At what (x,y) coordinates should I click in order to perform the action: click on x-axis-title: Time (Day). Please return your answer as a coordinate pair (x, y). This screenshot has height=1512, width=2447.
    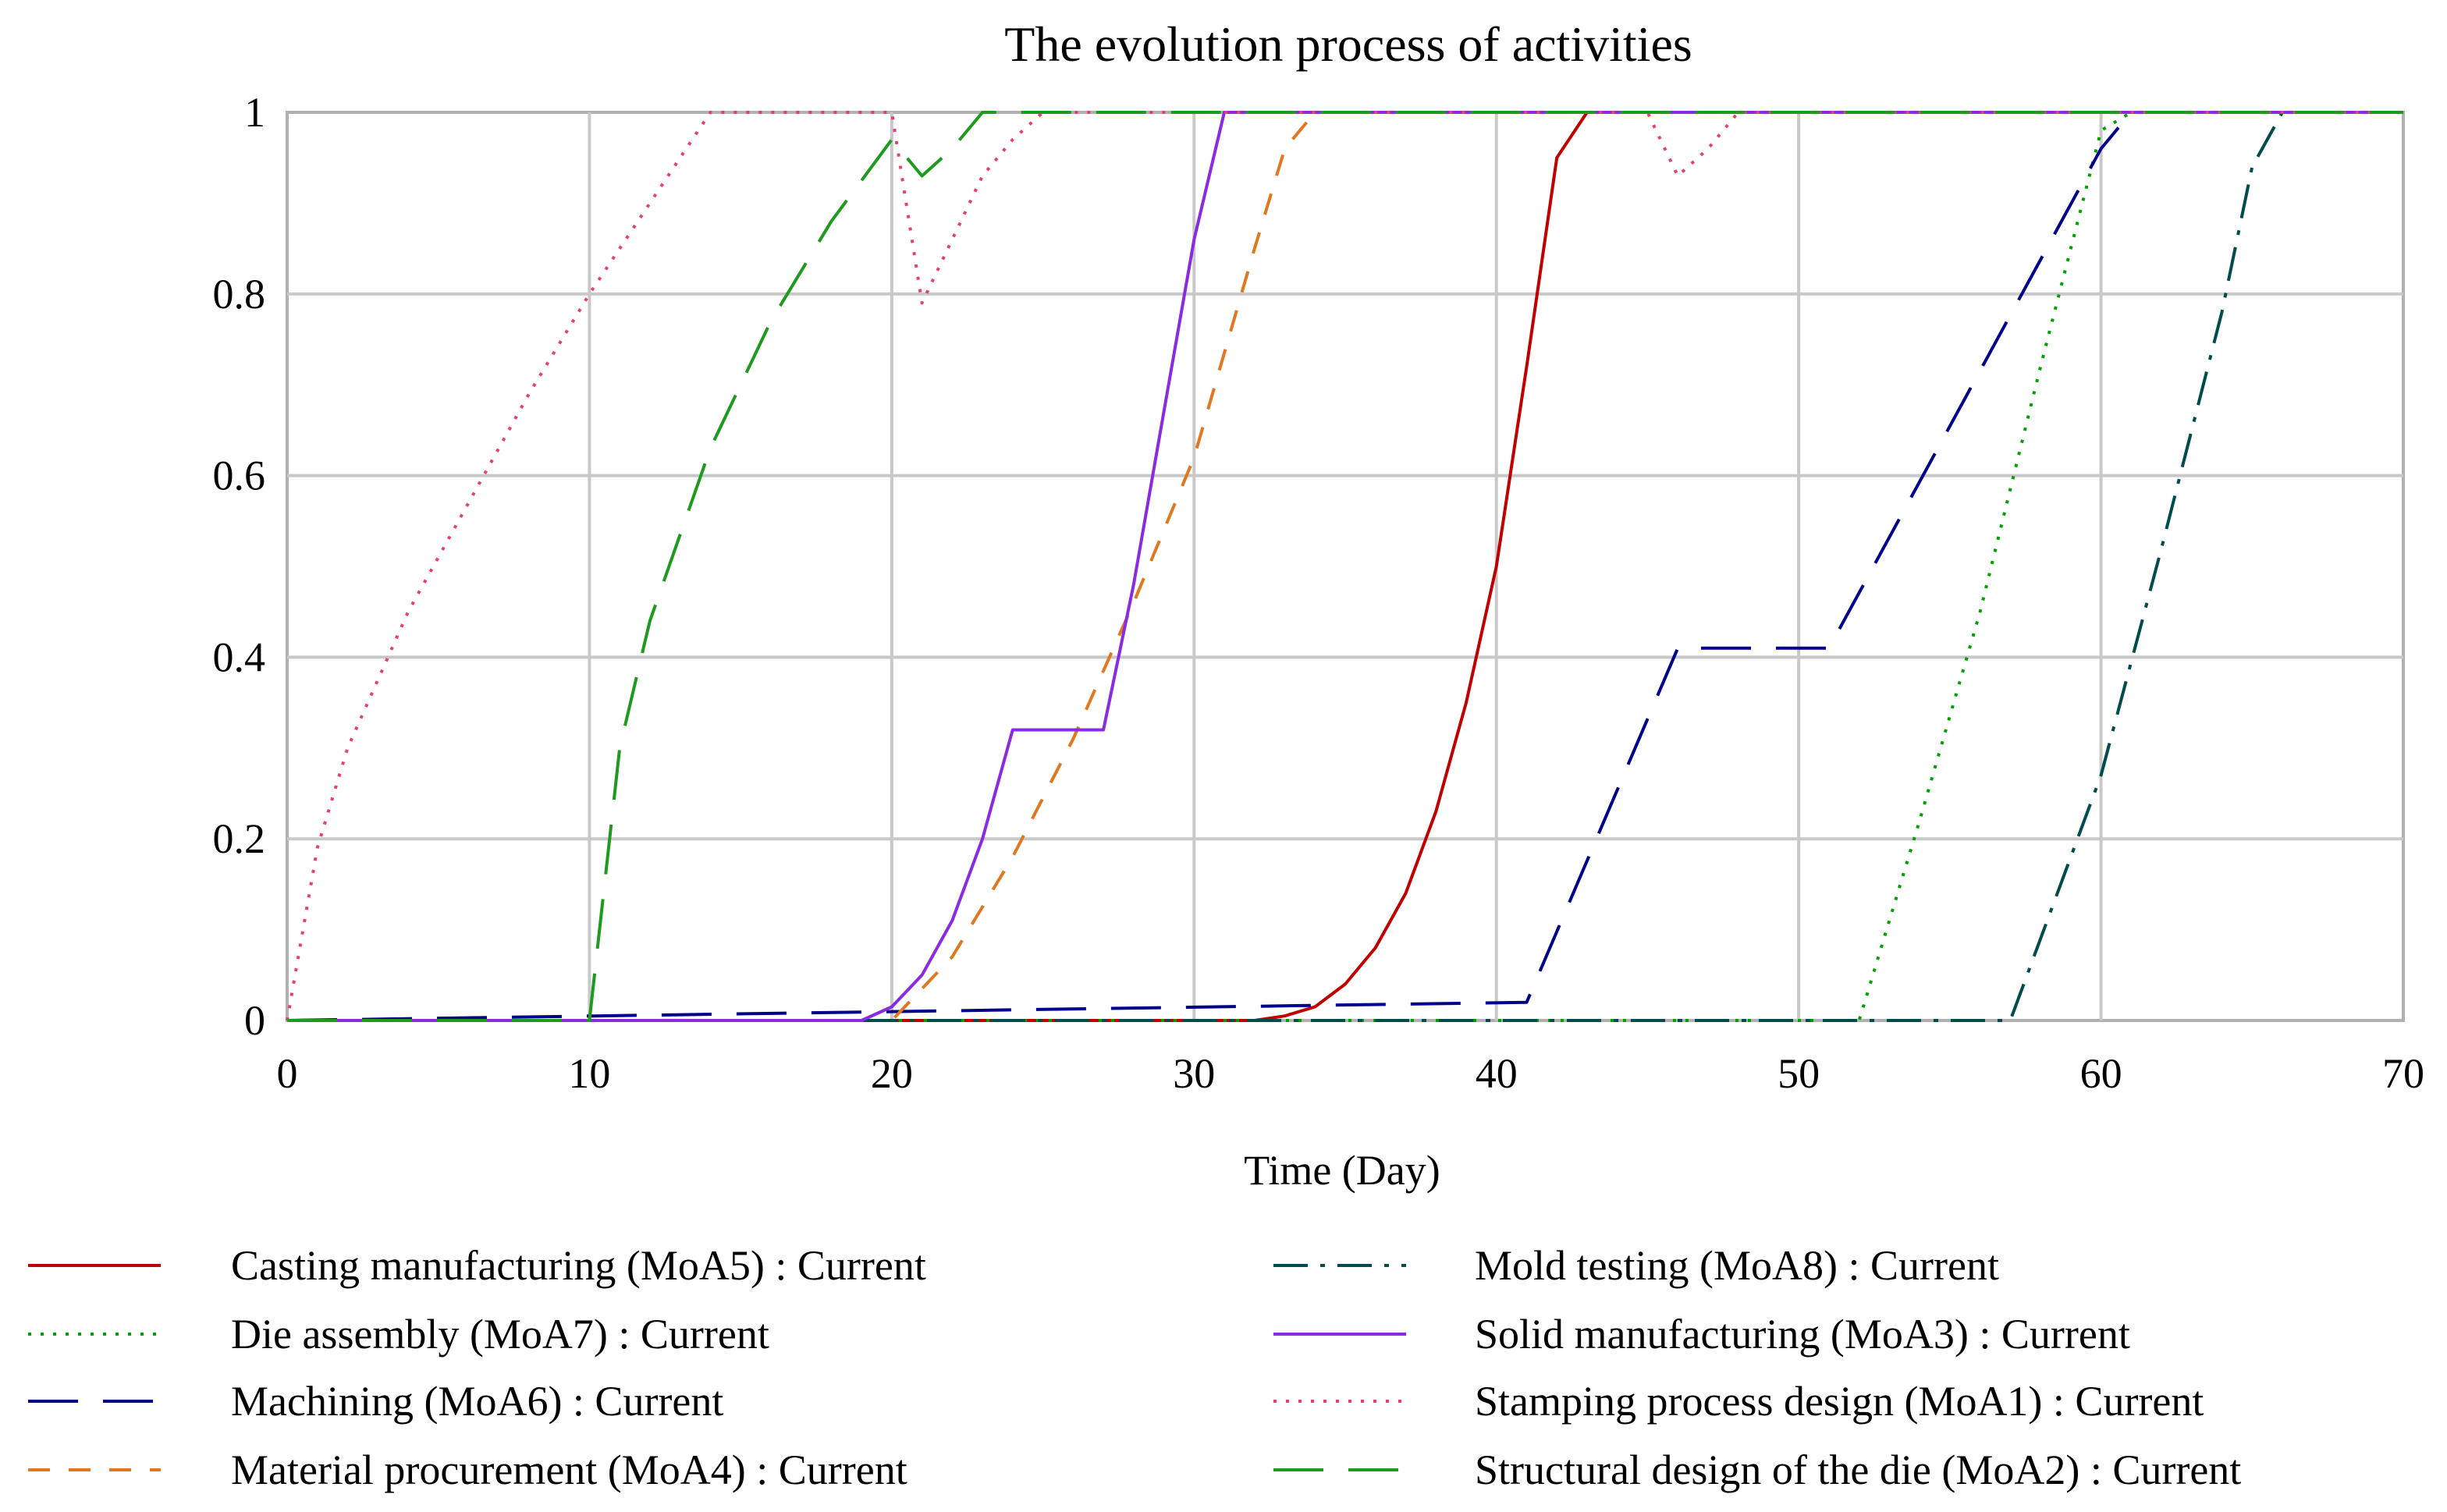
    Looking at the image, I should click on (1342, 1171).